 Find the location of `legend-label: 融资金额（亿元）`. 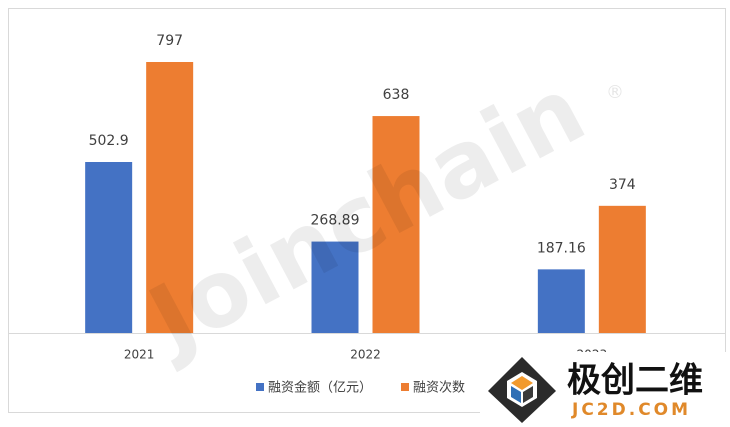

legend-label: 融资金额（亿元） is located at coordinates (320, 388).